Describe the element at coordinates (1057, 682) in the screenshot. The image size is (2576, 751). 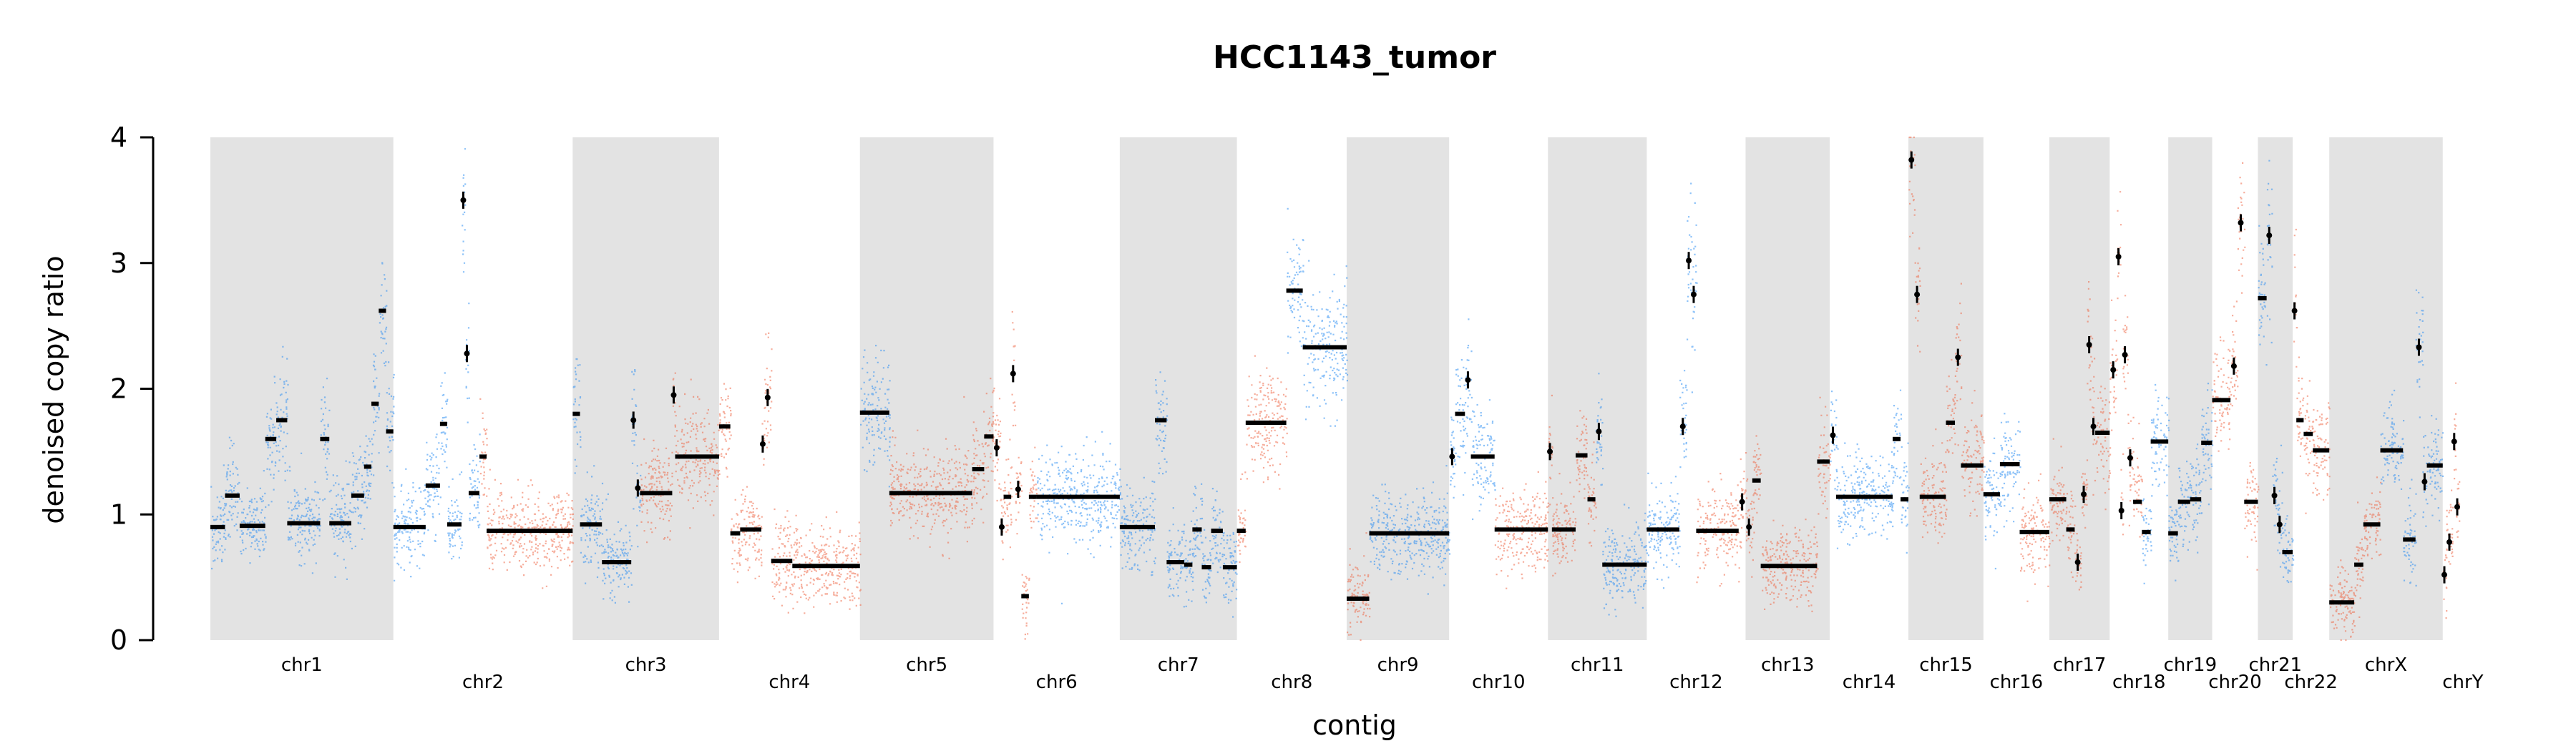
I see `contig-label-chr6: chr6` at that location.